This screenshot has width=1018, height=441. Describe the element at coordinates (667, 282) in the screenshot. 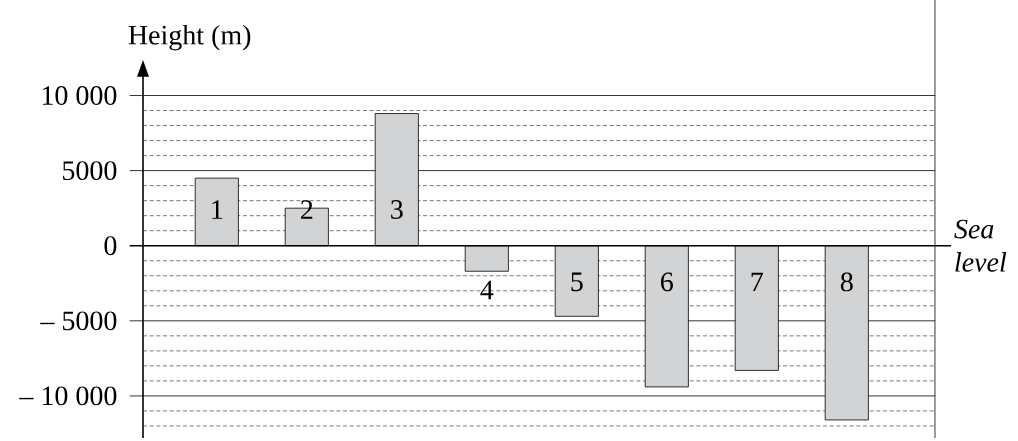

I see `x-tick-label: 6` at that location.